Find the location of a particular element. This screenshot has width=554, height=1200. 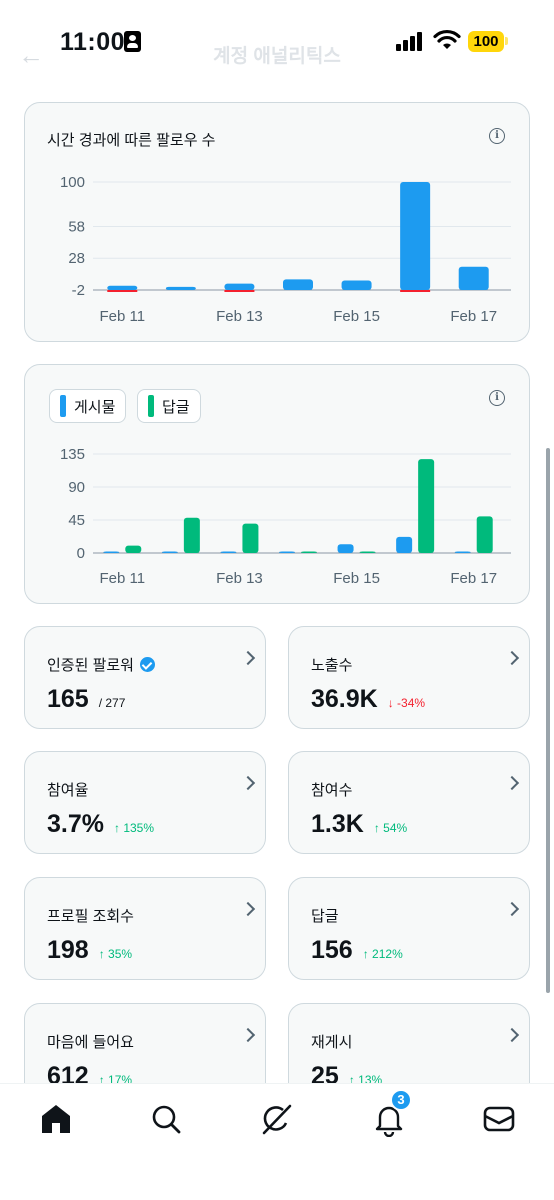

stat-label-text: 참여율 is located at coordinates (68, 790).